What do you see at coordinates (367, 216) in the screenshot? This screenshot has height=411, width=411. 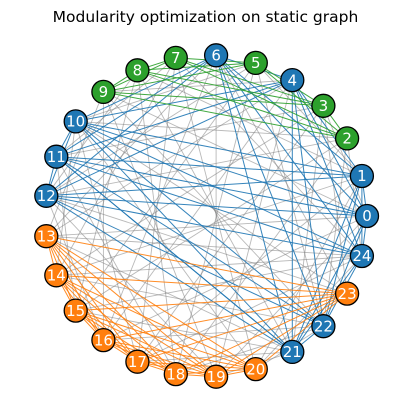 I see `node-0: 0` at bounding box center [367, 216].